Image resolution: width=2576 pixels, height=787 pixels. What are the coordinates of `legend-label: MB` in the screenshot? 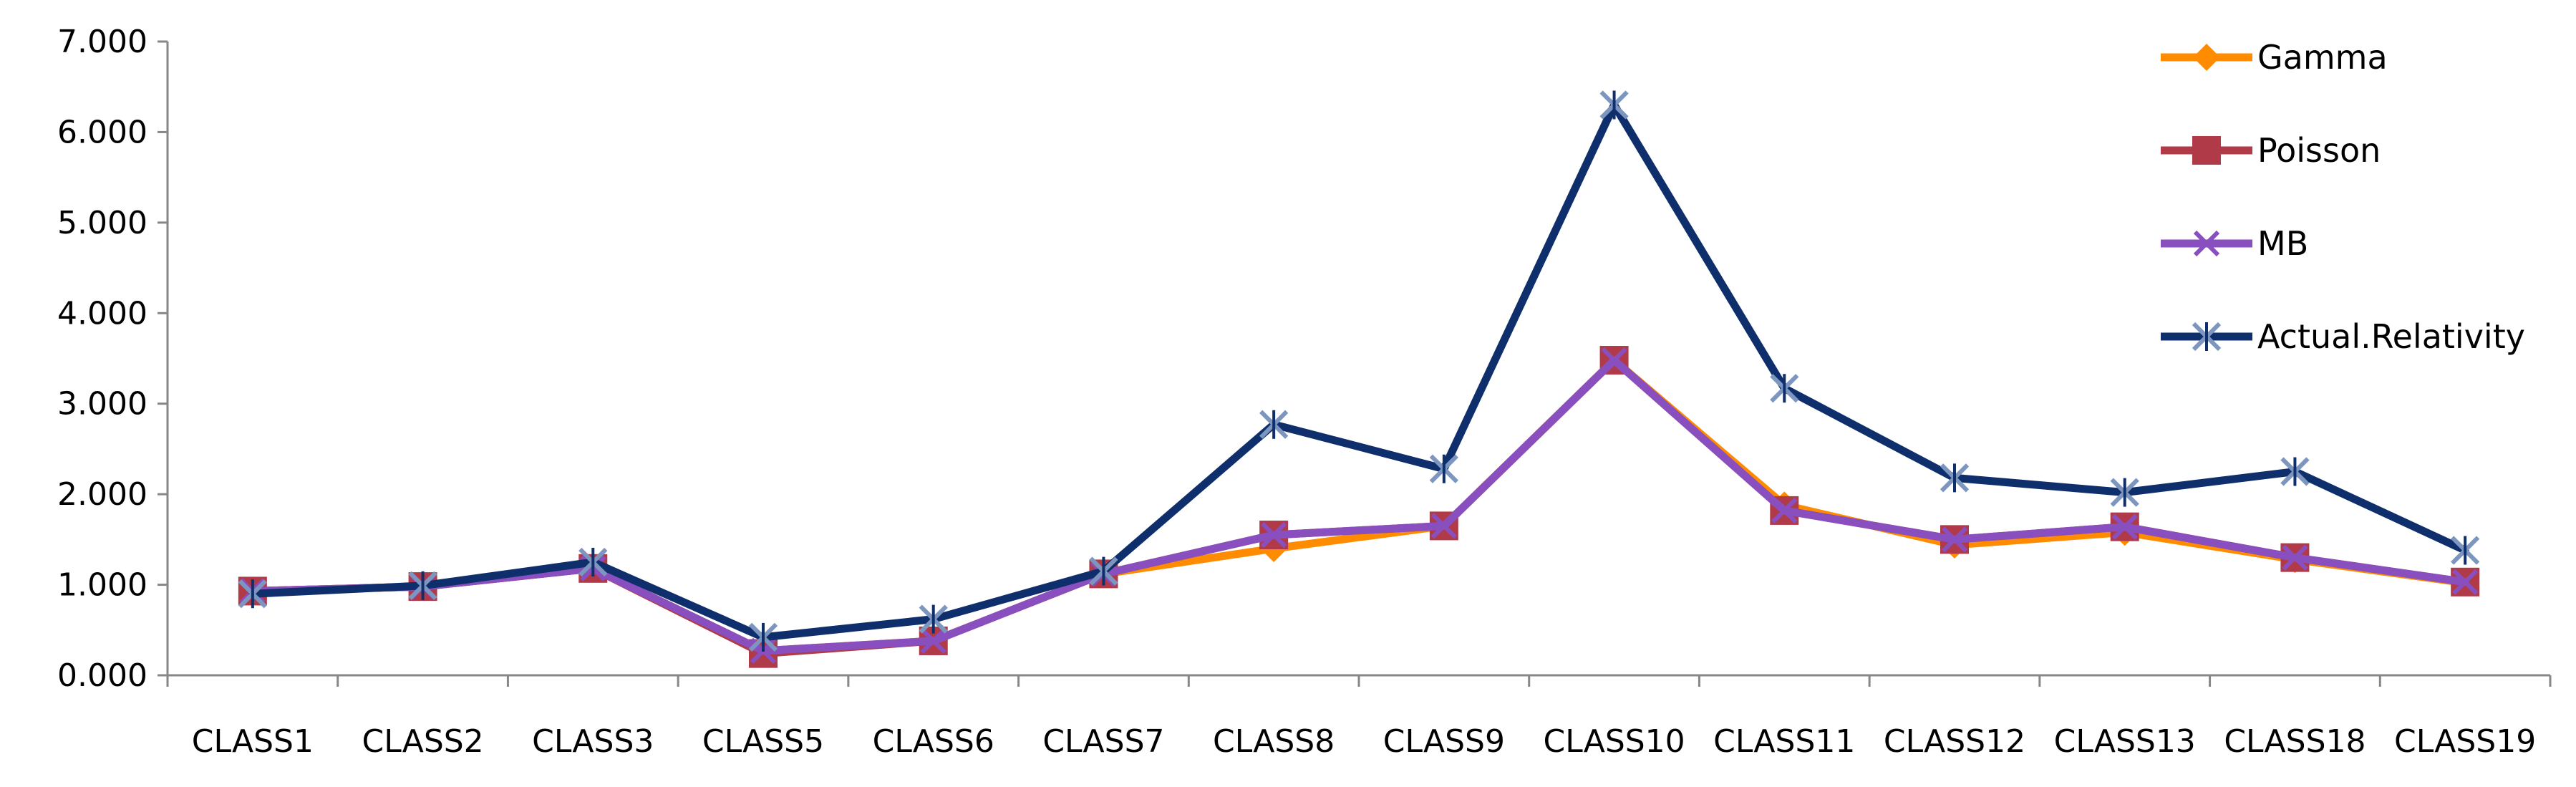 It's located at (2282, 244).